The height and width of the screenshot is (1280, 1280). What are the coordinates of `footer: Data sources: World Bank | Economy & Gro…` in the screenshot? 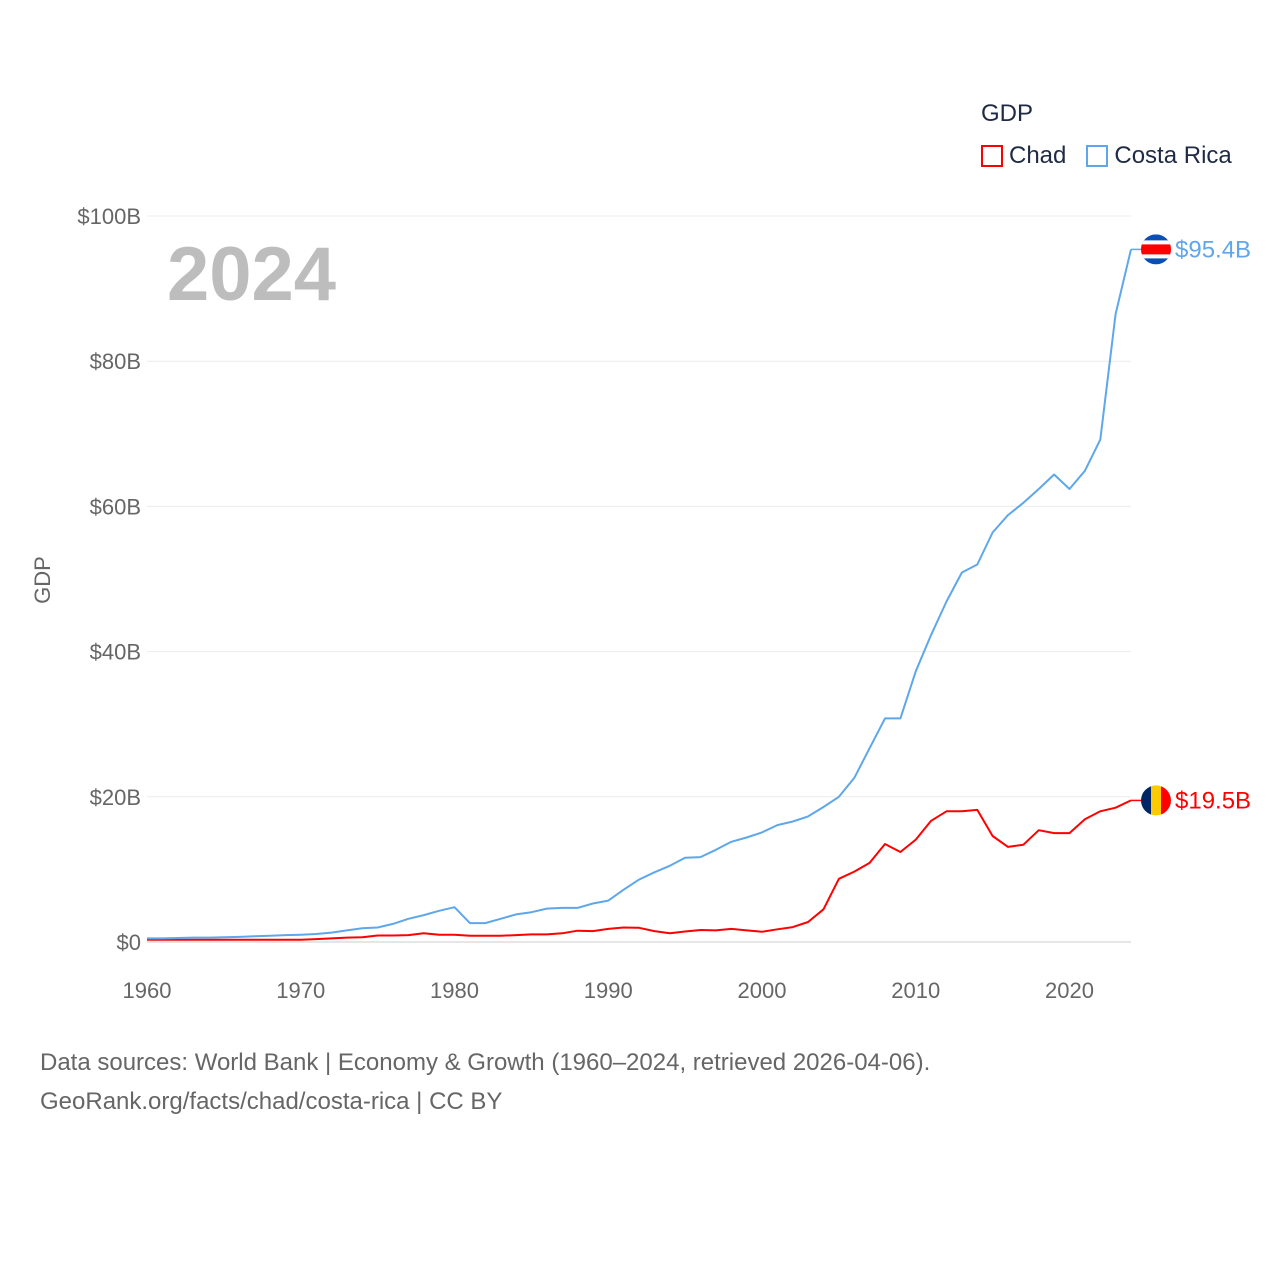 It's located at (485, 1082).